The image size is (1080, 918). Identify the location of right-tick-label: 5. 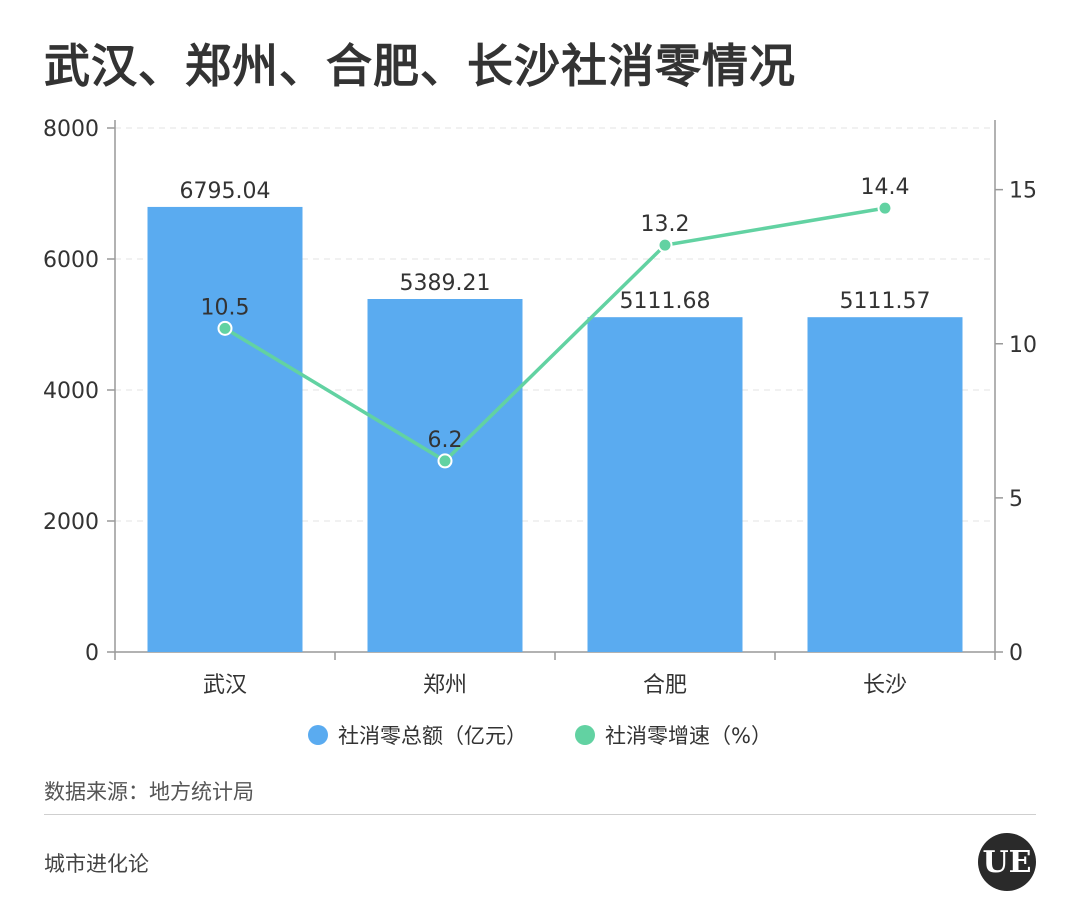
(1016, 499).